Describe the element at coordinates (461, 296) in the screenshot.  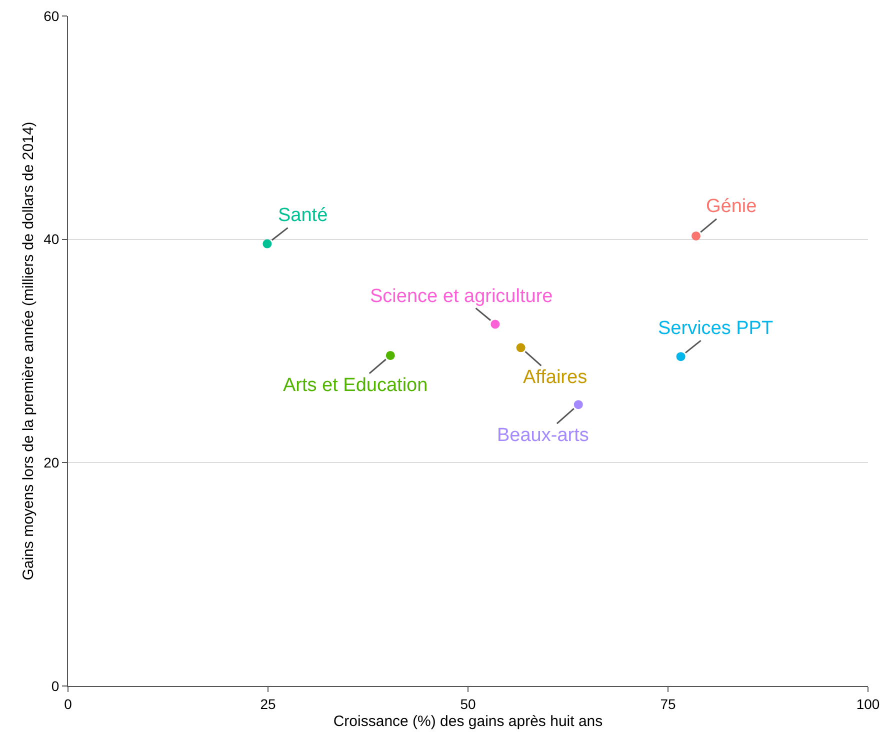
I see `text: Science et agriculture` at that location.